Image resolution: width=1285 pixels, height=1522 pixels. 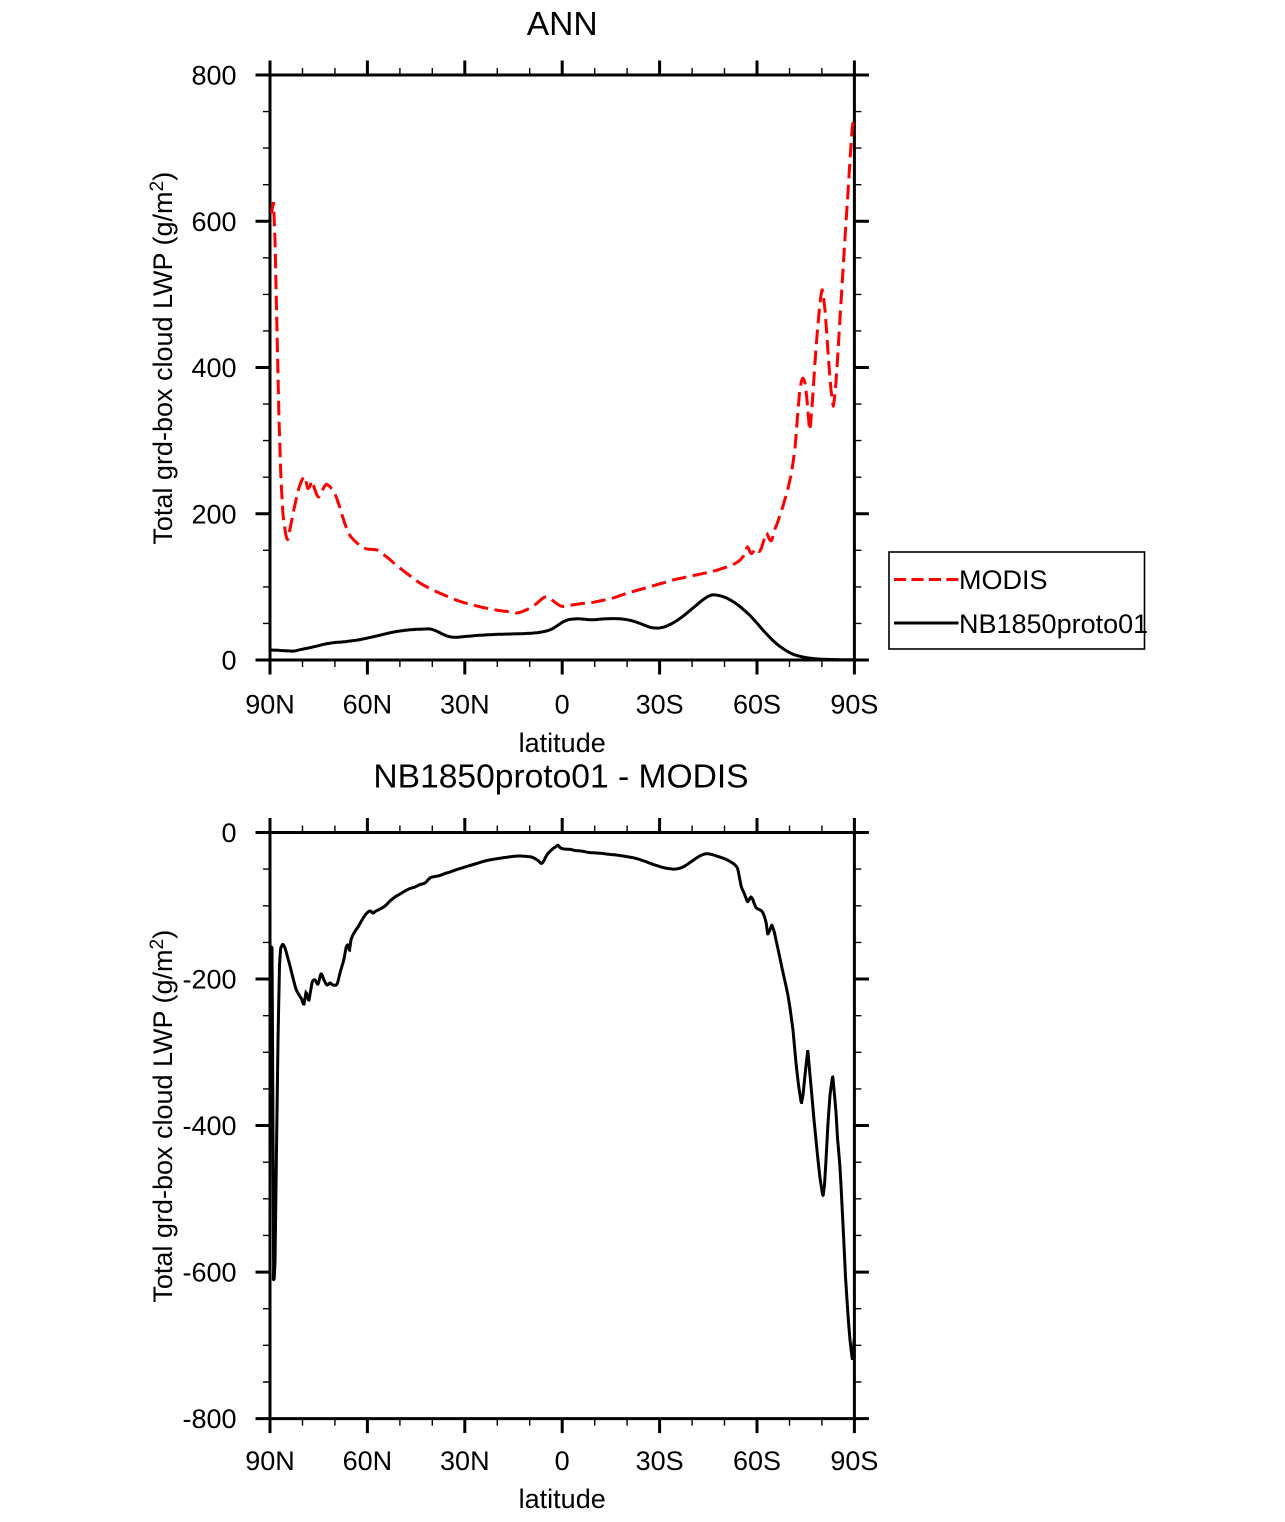 I want to click on svg-text: -800, so click(x=209, y=1419).